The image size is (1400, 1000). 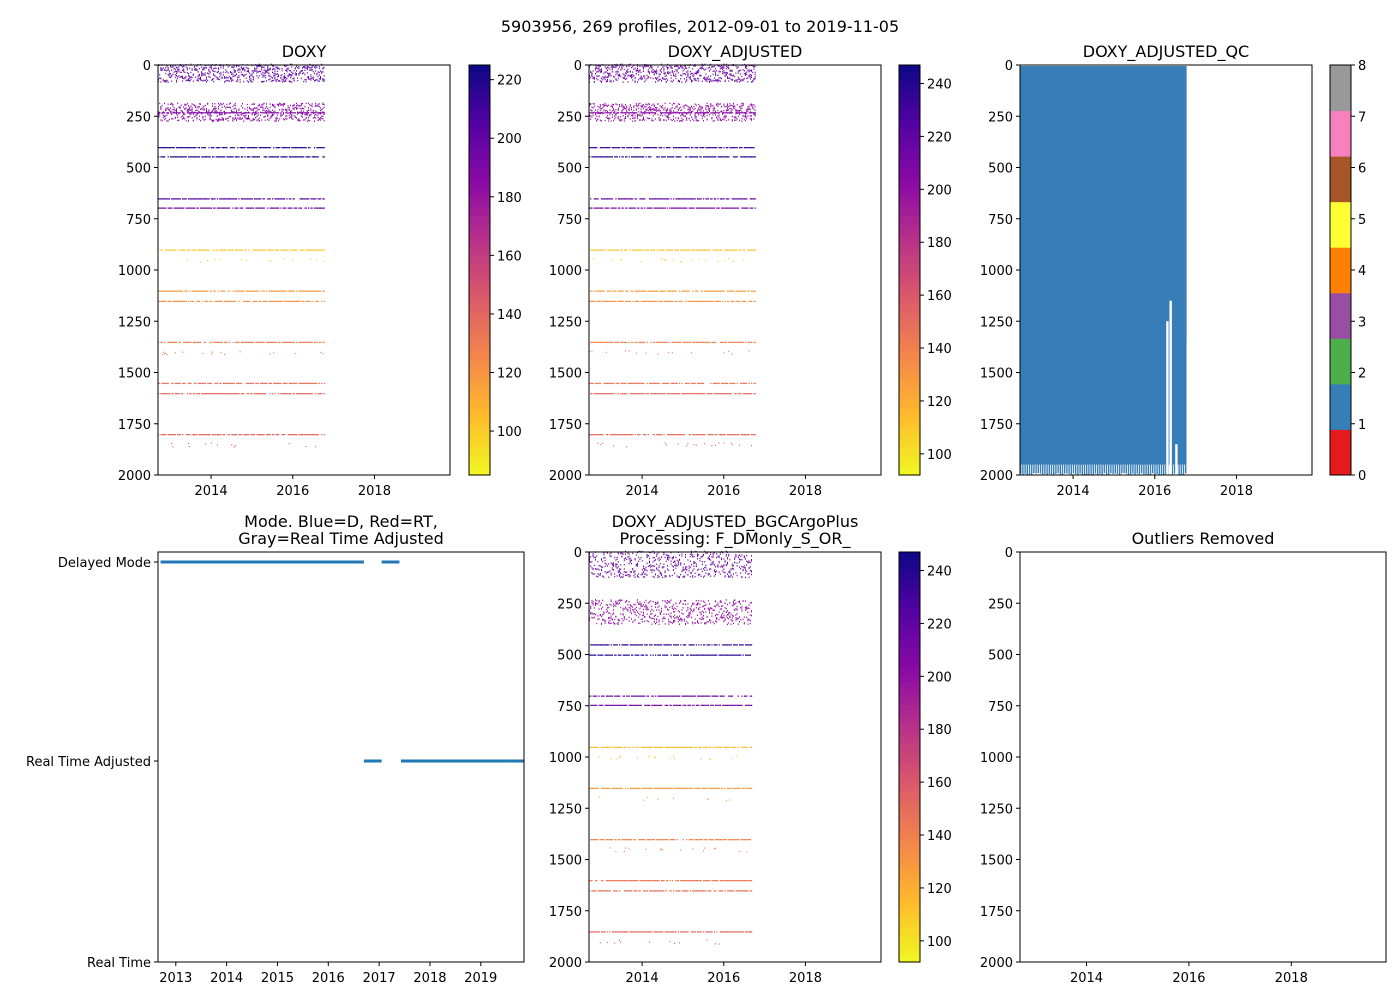 I want to click on colorbar-segment, so click(x=479, y=362).